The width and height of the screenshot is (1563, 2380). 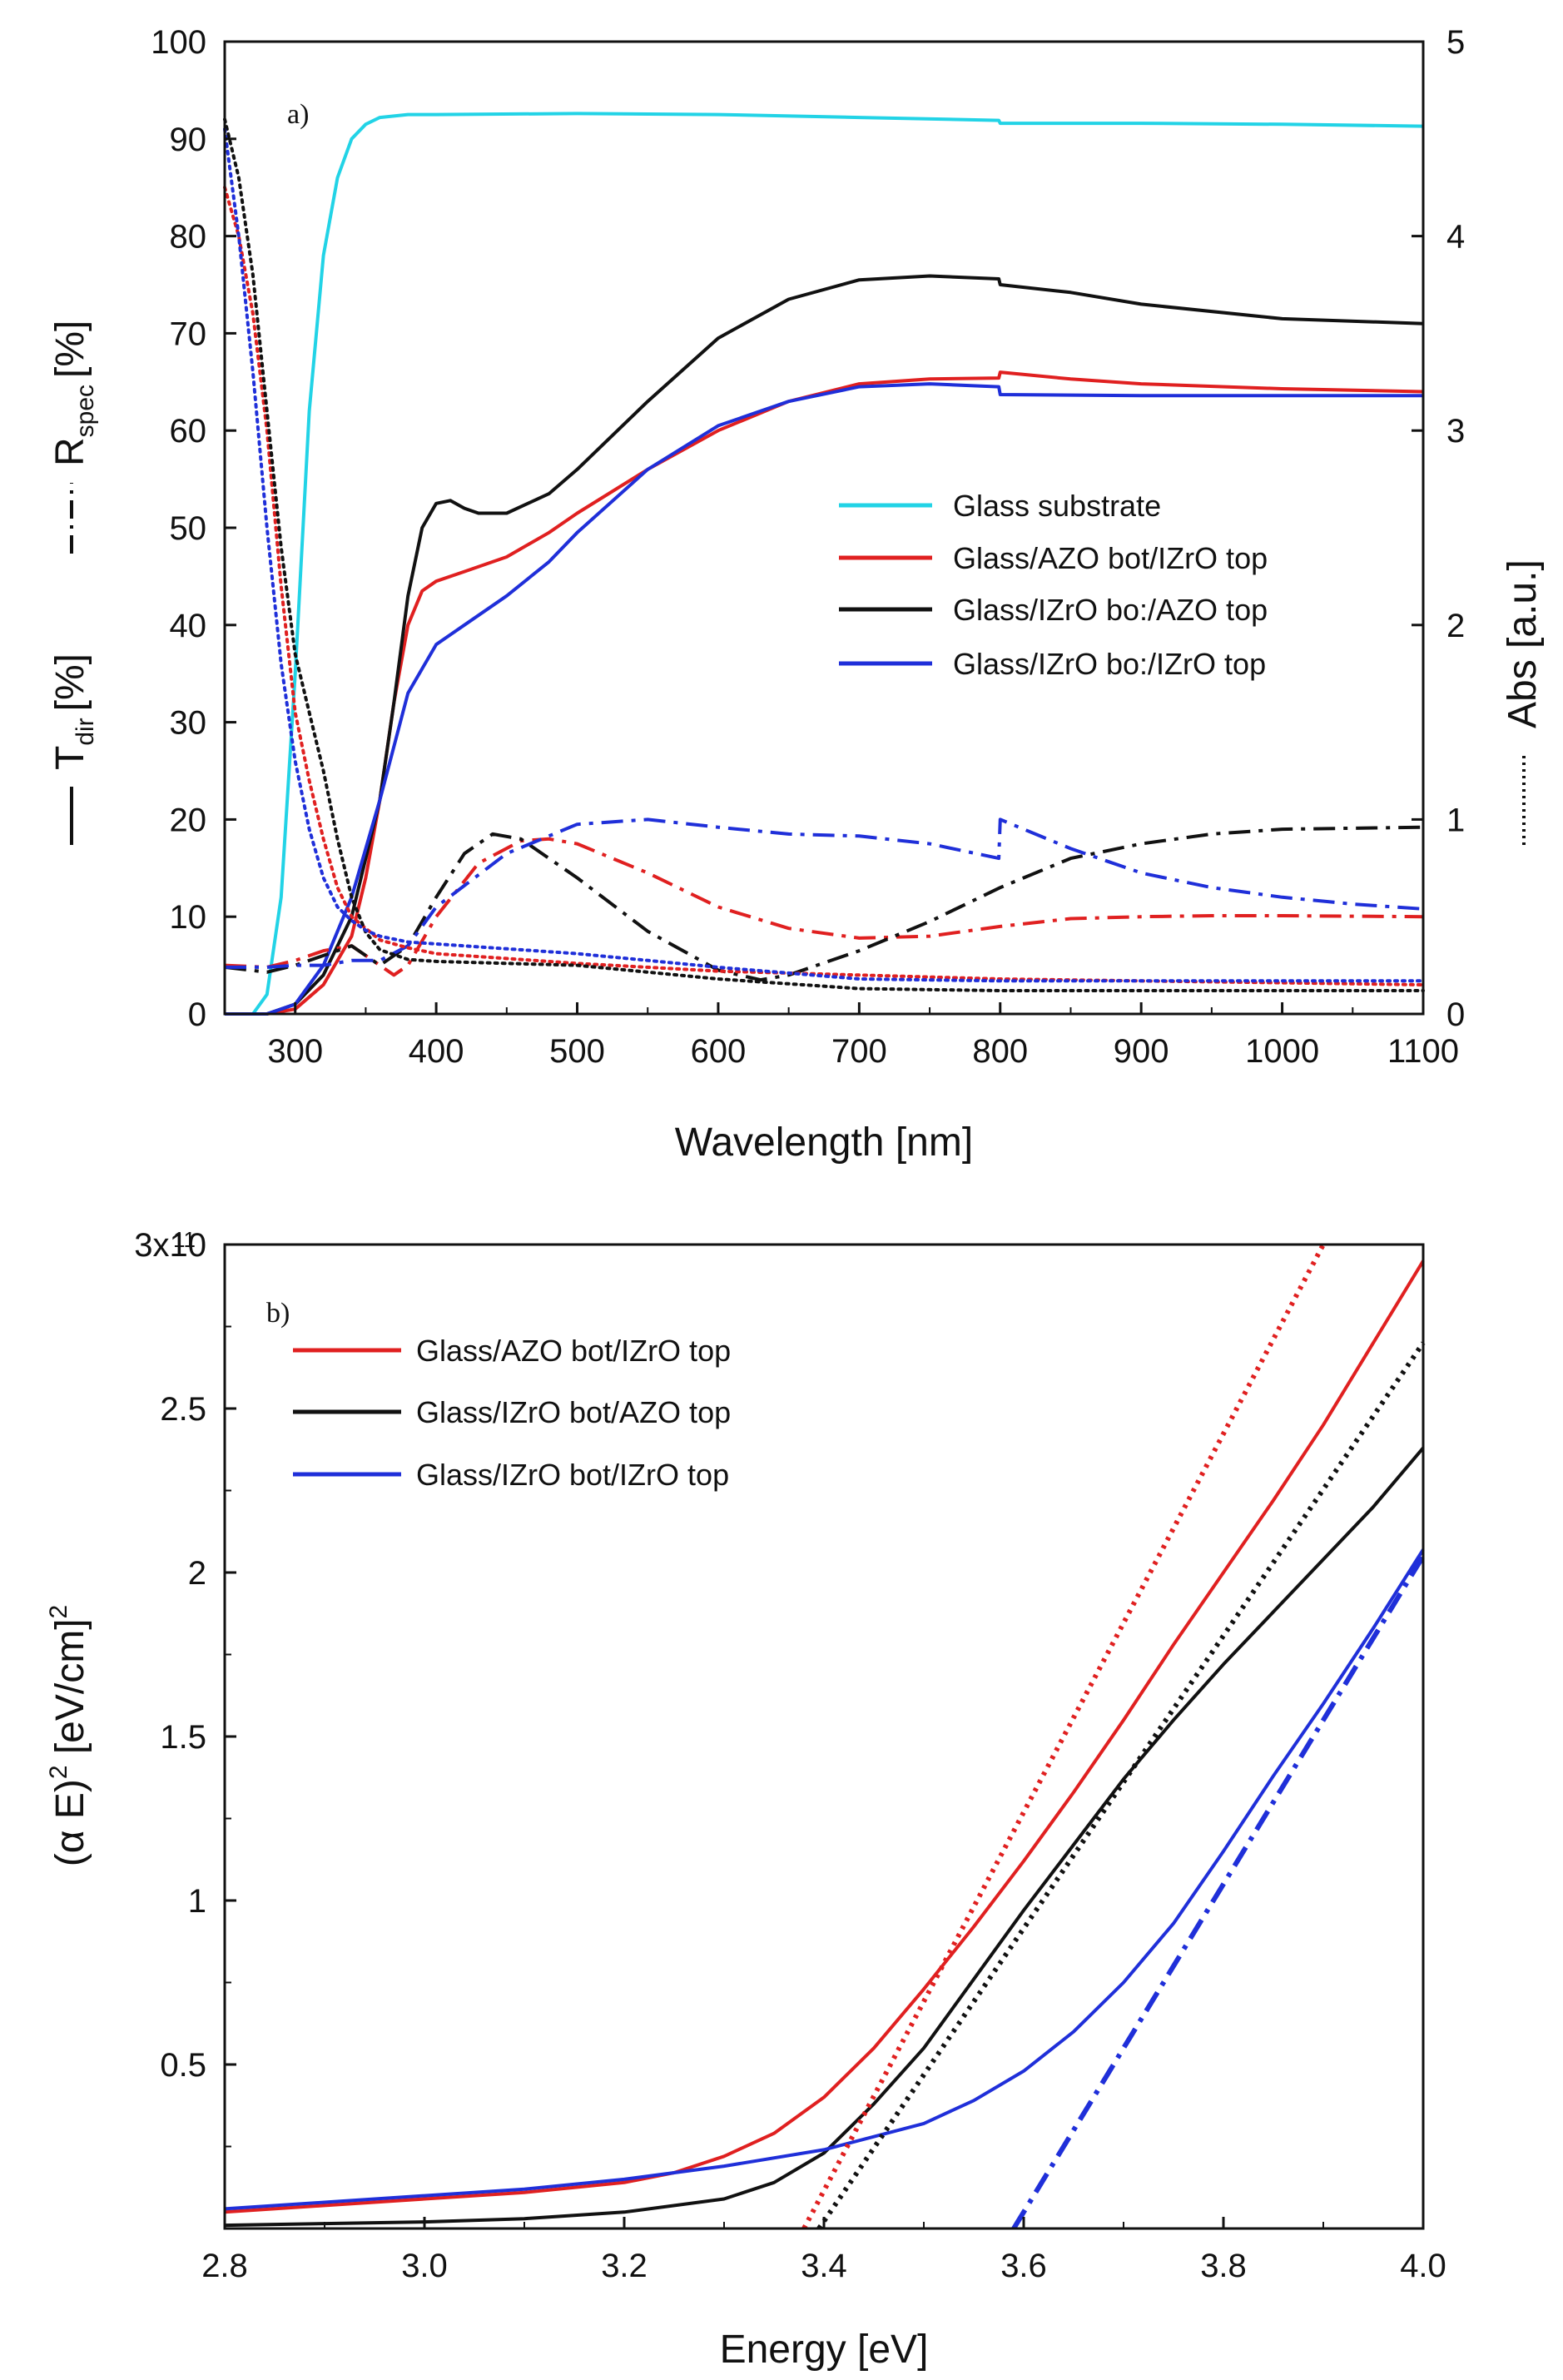 What do you see at coordinates (188, 723) in the screenshot?
I see `ytick-label-a-left-30: 30` at bounding box center [188, 723].